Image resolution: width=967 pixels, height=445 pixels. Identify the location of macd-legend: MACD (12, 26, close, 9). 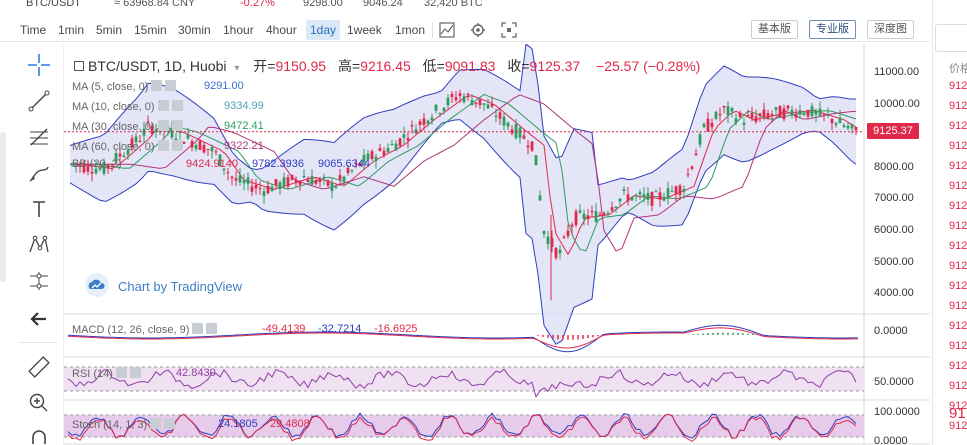
(145, 329).